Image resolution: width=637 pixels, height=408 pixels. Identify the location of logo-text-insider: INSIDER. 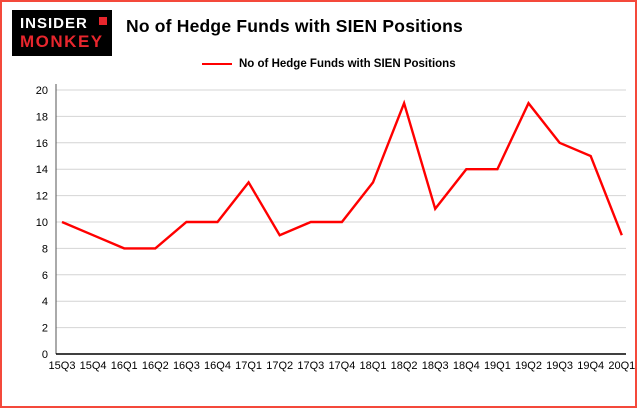
(54, 23).